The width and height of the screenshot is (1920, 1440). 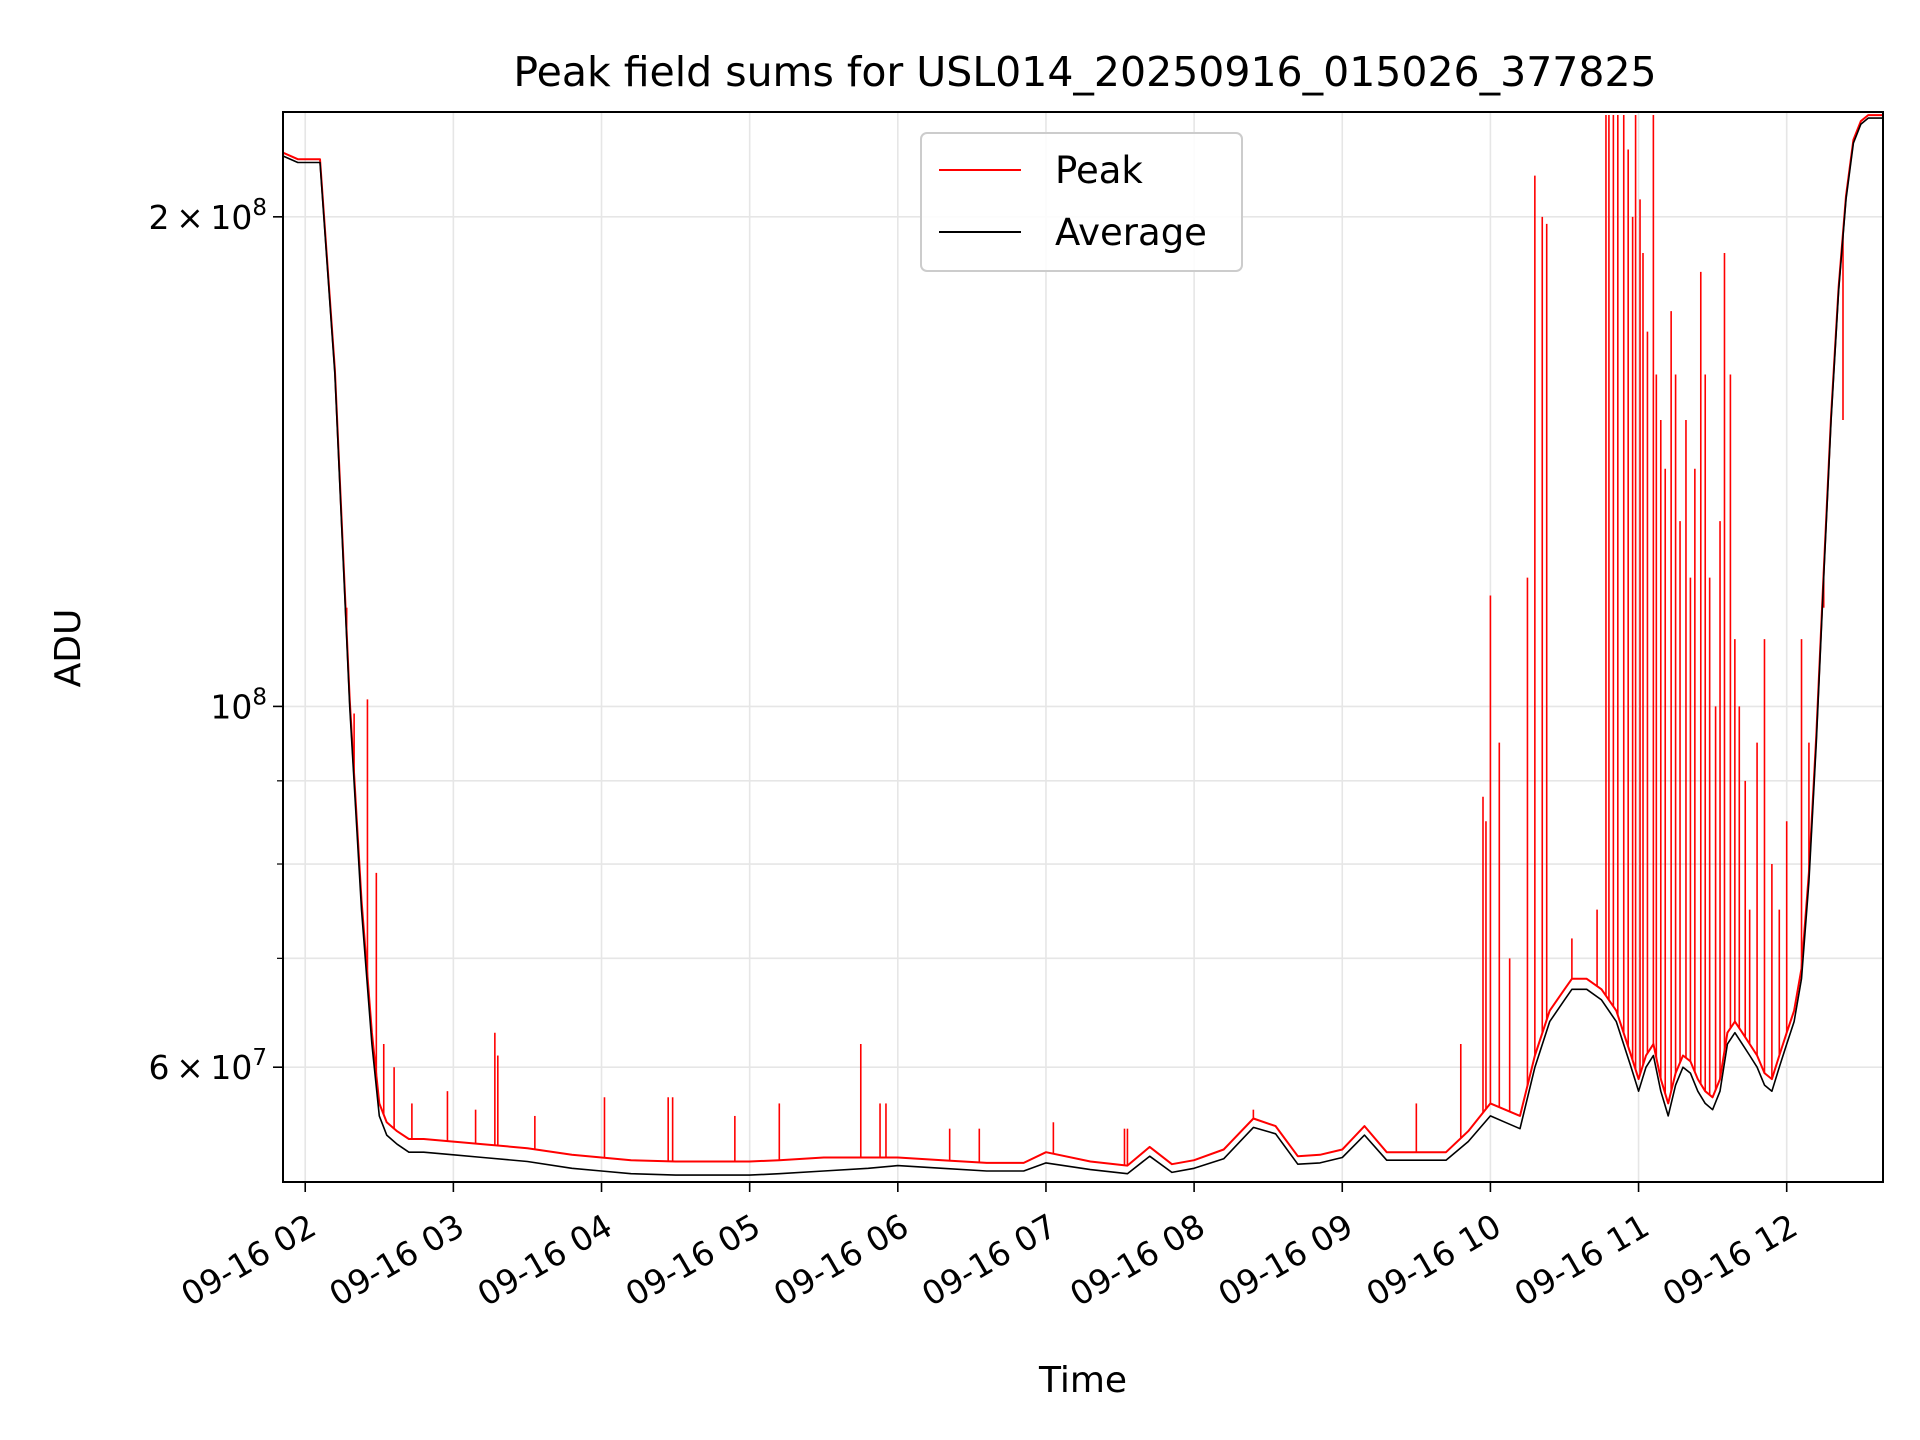 I want to click on legend-box, so click(x=1081, y=202).